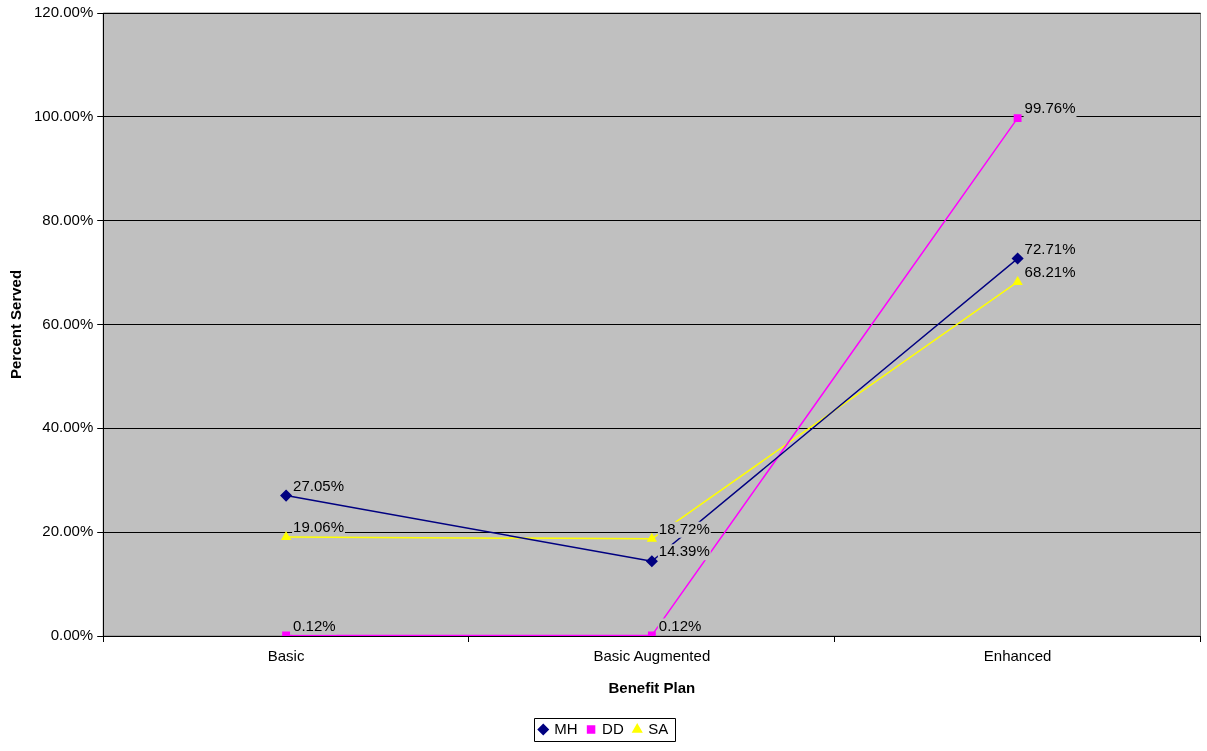 The image size is (1207, 751). What do you see at coordinates (64, 115) in the screenshot?
I see `y-tick-label: 100.00%` at bounding box center [64, 115].